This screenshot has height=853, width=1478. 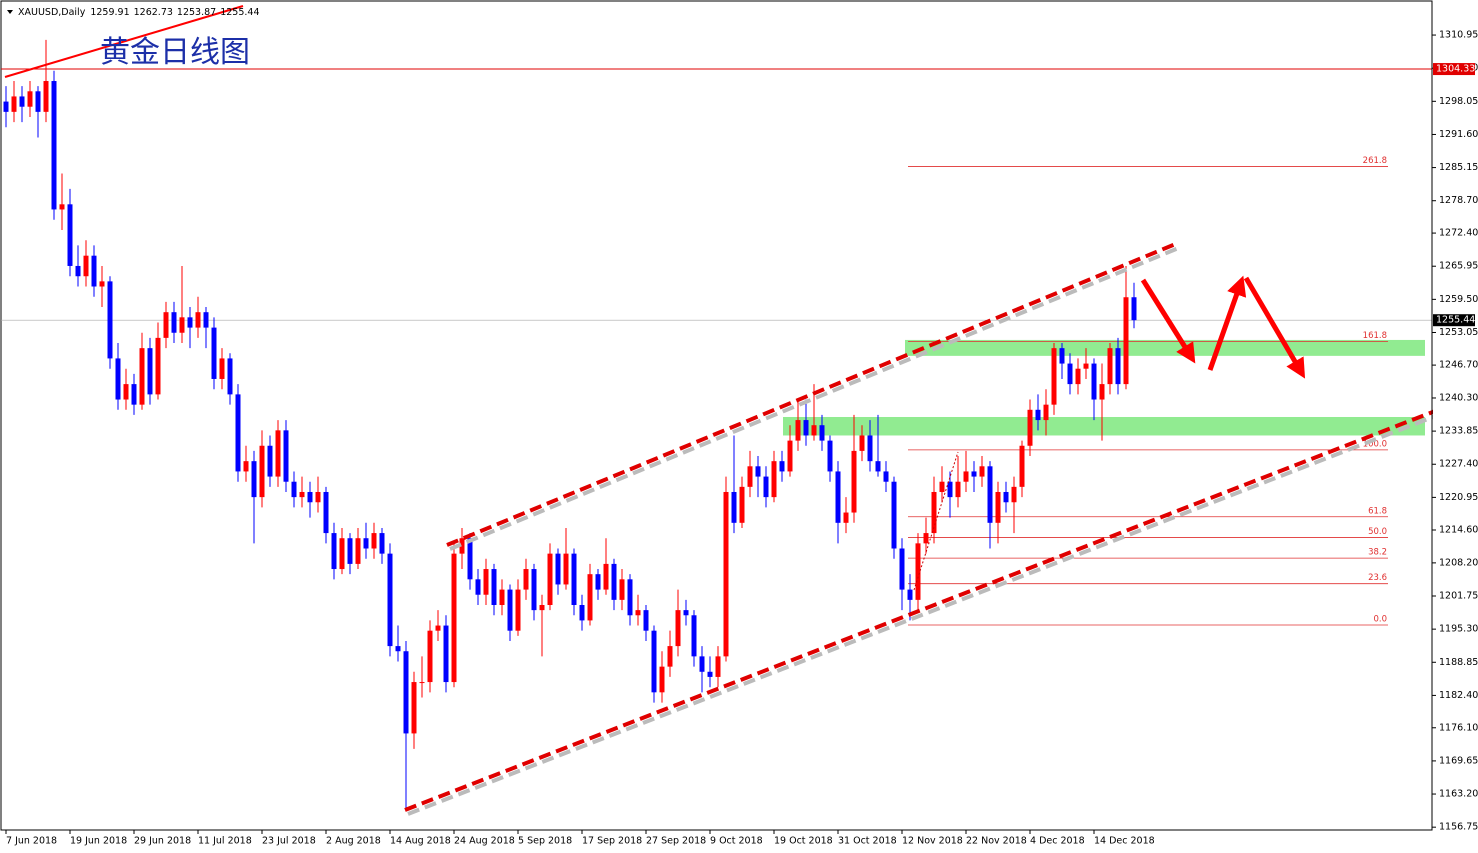 What do you see at coordinates (1458, 662) in the screenshot?
I see `y-tick-label: 1188.85` at bounding box center [1458, 662].